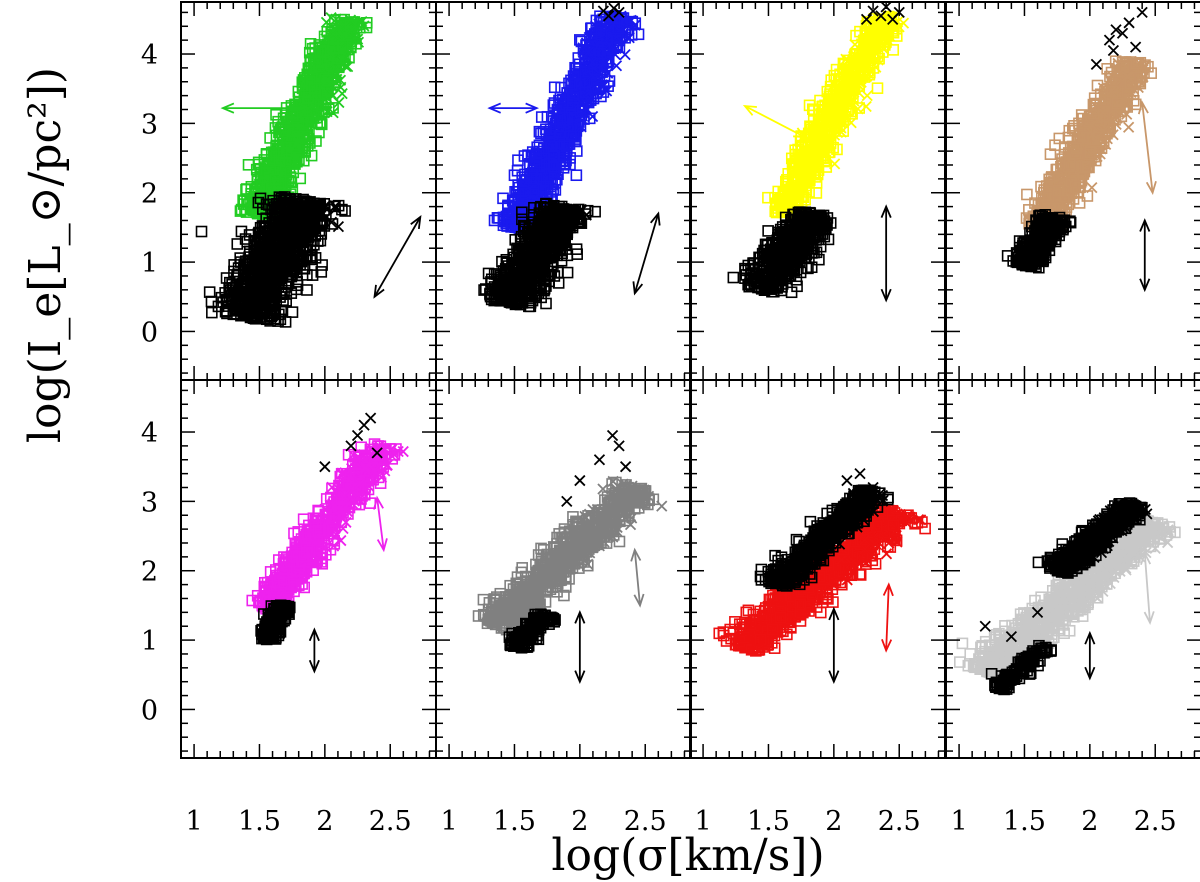 Image resolution: width=1200 pixels, height=882 pixels. I want to click on panel-frame, so click(563, 191).